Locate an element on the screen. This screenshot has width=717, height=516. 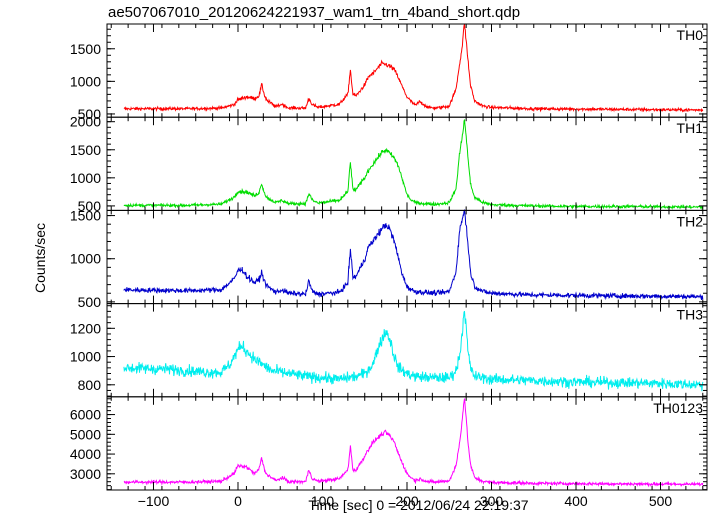
panel-label-th0123: TH0123 is located at coordinates (678, 408).